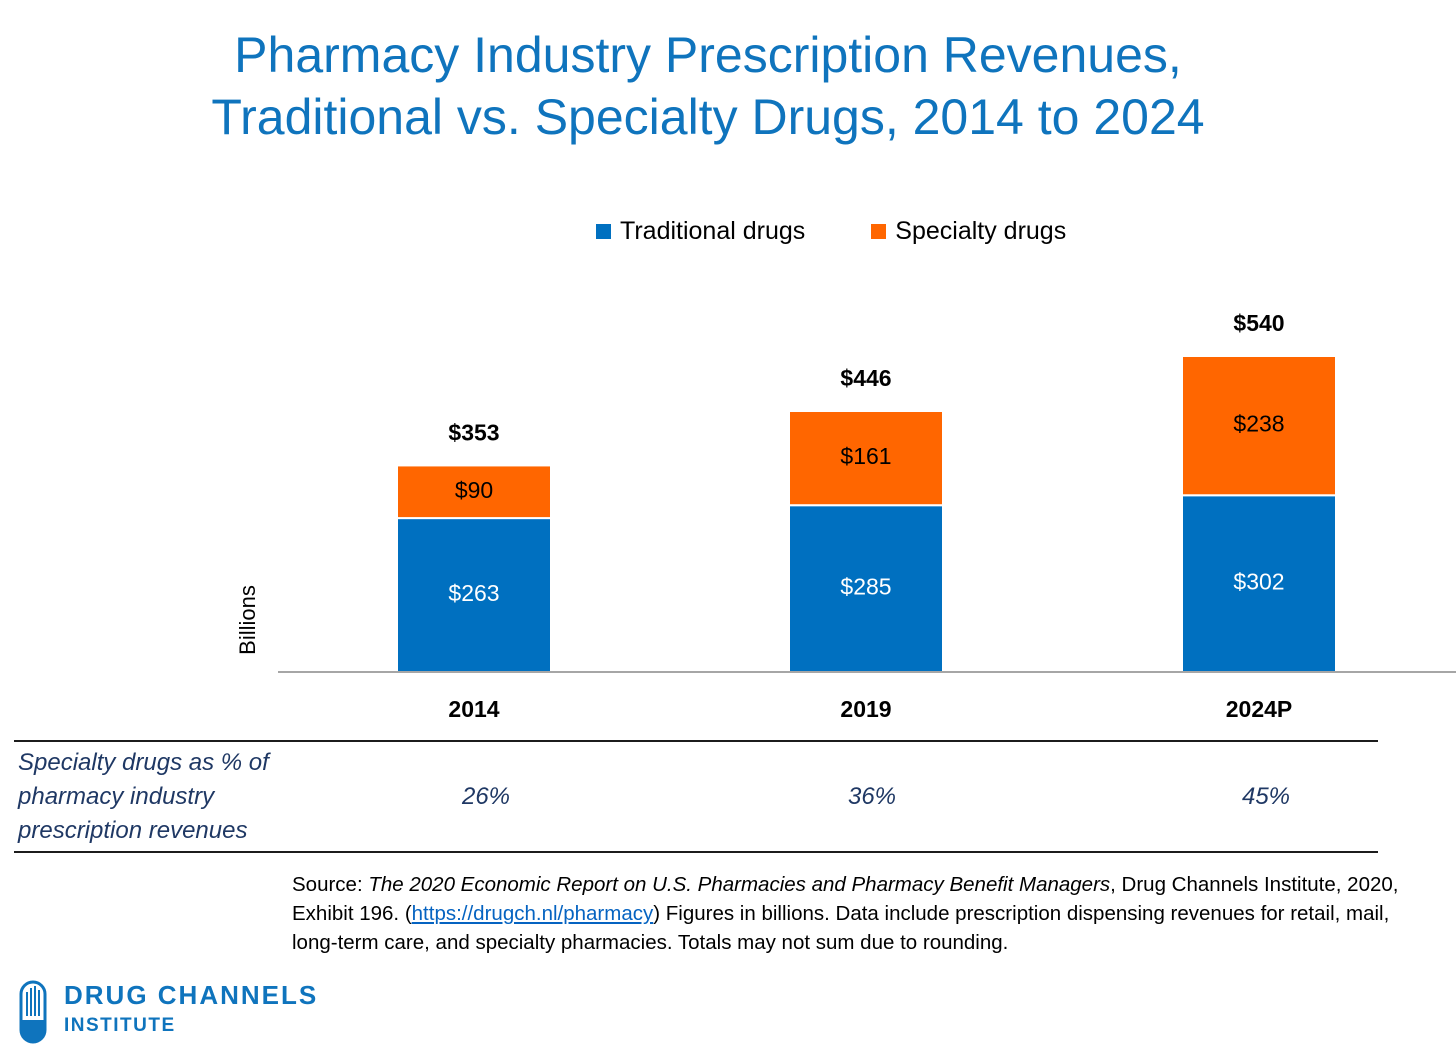 The width and height of the screenshot is (1456, 1046). What do you see at coordinates (532, 913) in the screenshot?
I see `source-link: https://drugch.nl/pharmacy` at bounding box center [532, 913].